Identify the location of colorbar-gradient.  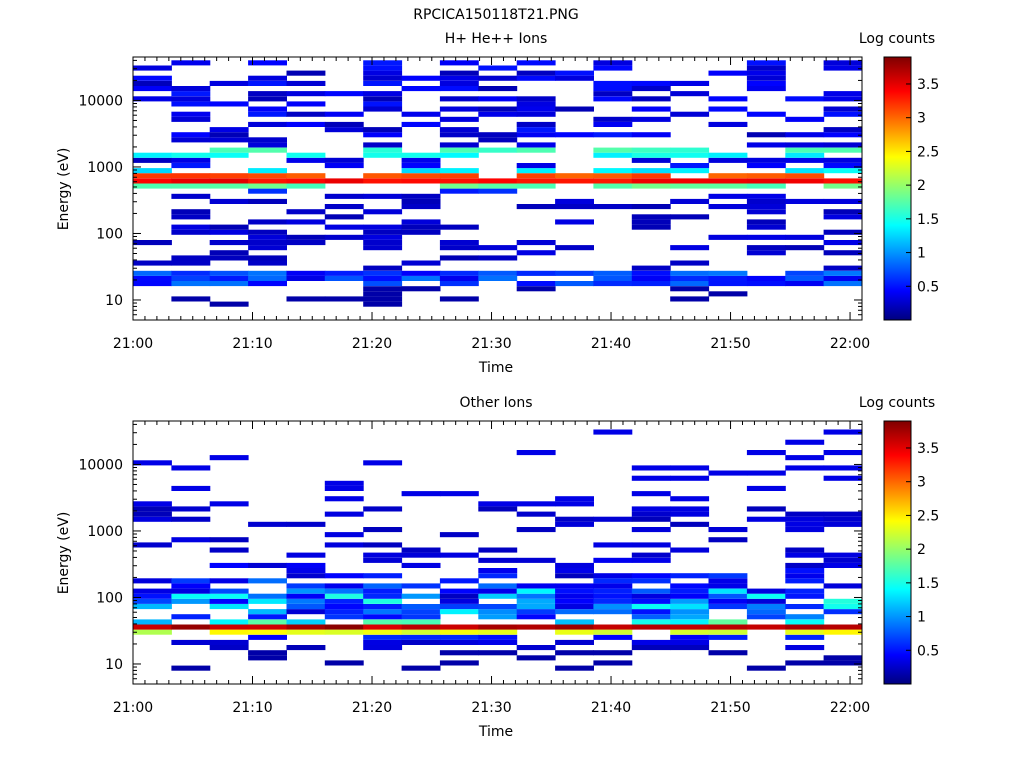
(897, 188).